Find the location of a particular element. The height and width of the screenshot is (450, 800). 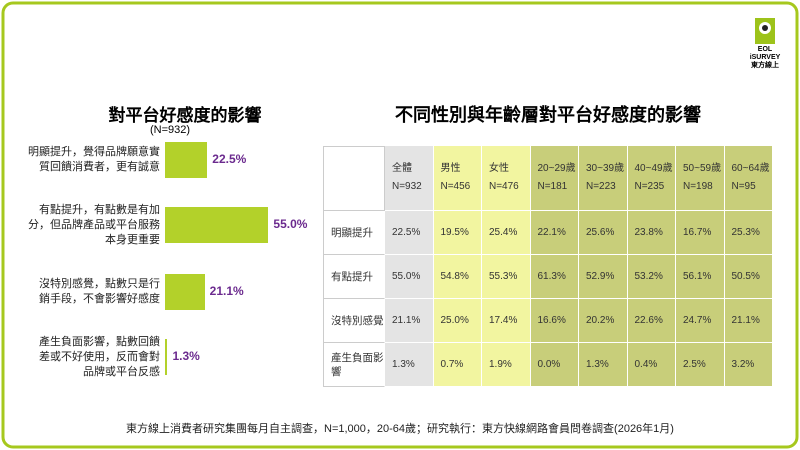

table-cell: 52.9% is located at coordinates (603, 277).